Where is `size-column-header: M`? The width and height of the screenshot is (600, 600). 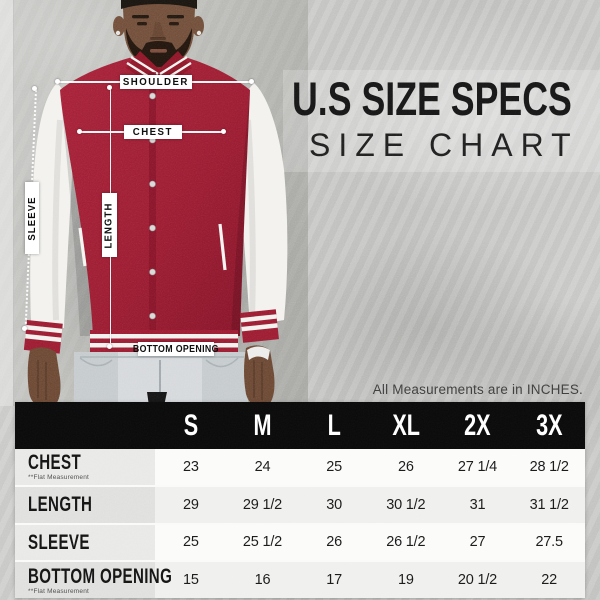 size-column-header: M is located at coordinates (263, 425).